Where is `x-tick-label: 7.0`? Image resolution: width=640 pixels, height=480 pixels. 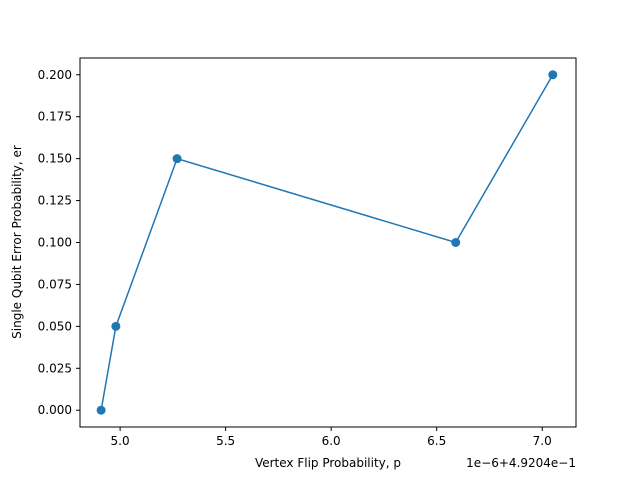 x-tick-label: 7.0 is located at coordinates (542, 441).